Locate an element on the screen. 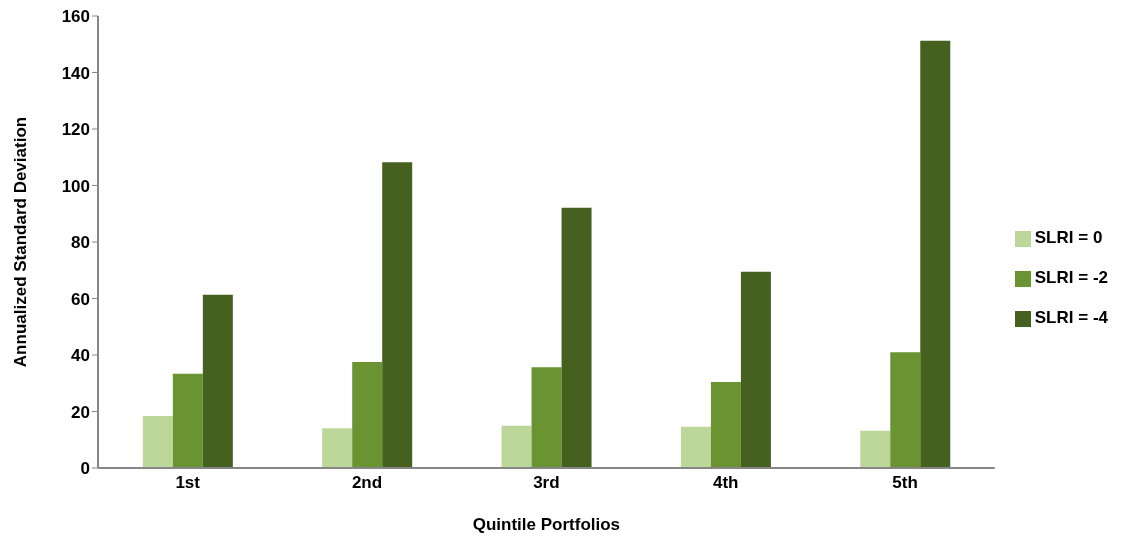 This screenshot has width=1140, height=554. y-tick-label: 100 is located at coordinates (75, 186).